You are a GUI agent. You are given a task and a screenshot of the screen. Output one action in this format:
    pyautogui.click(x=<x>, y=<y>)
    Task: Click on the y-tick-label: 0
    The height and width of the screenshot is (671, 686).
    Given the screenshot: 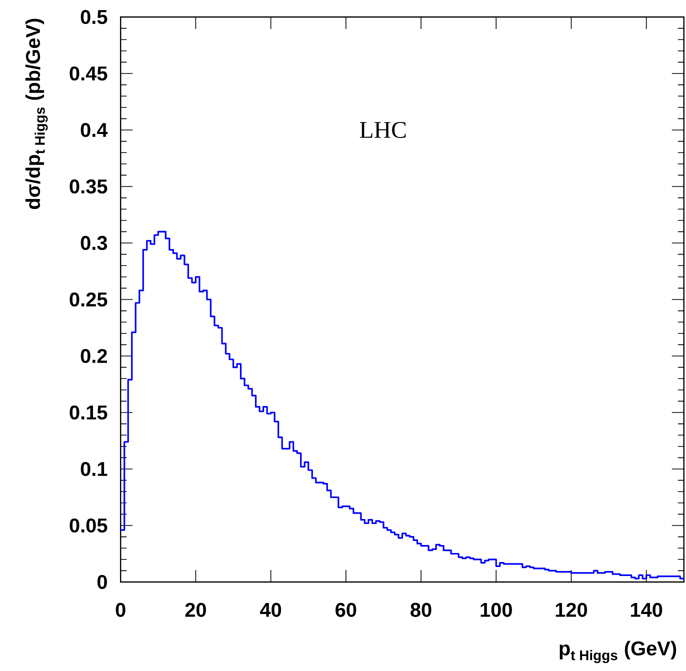 What is the action you would take?
    pyautogui.click(x=102, y=582)
    